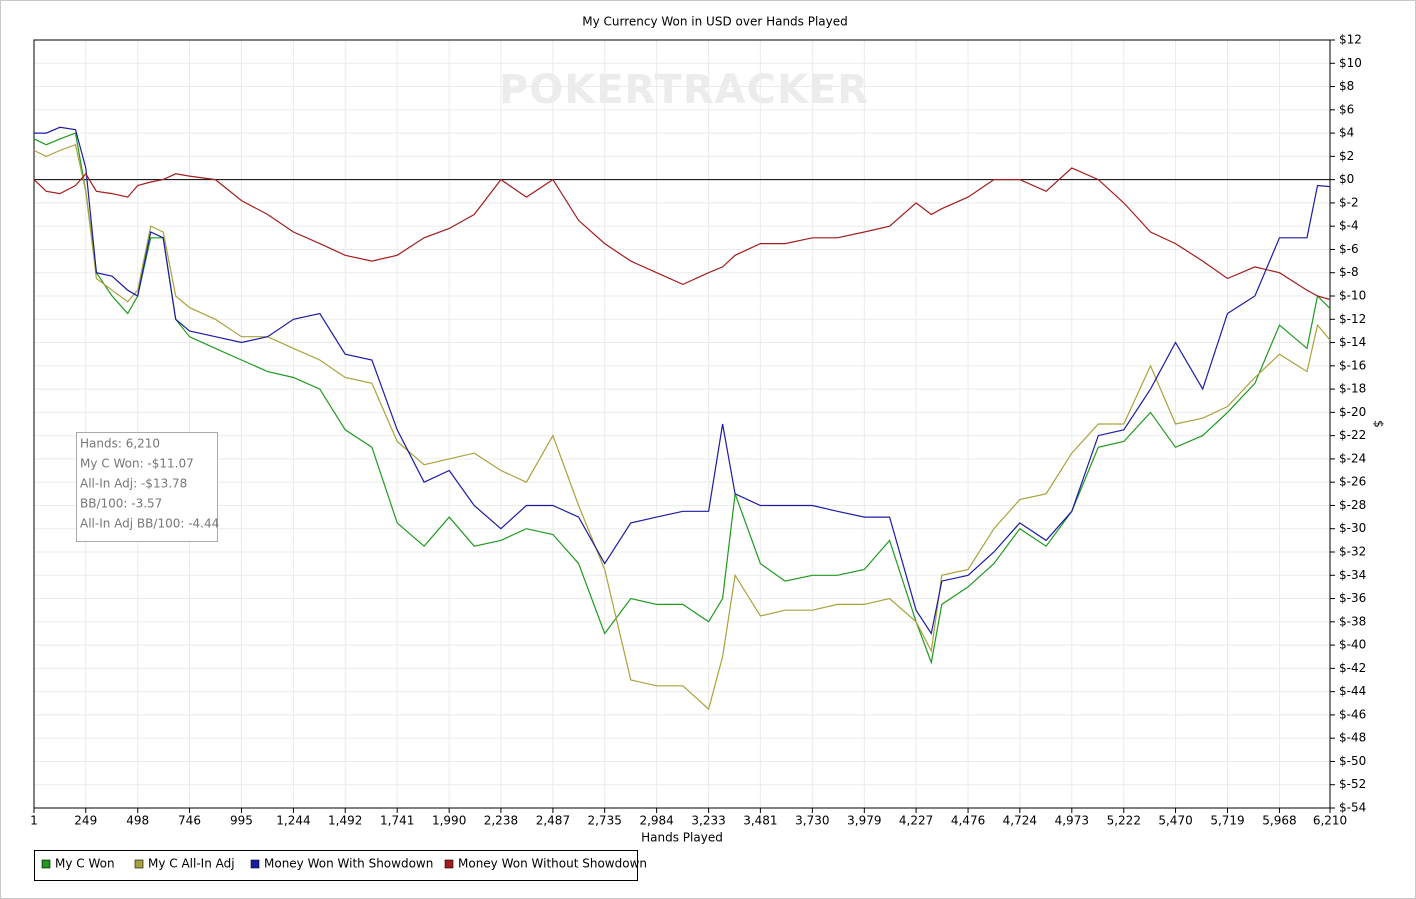 The image size is (1416, 899). What do you see at coordinates (1349, 249) in the screenshot?
I see `y-tick-label: $-6` at bounding box center [1349, 249].